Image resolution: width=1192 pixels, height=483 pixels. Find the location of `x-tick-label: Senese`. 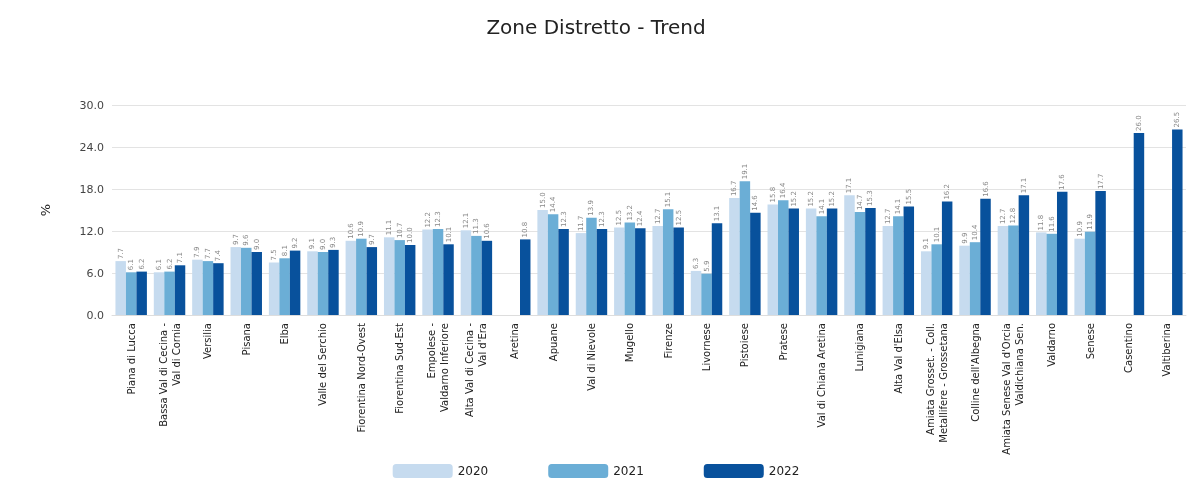

x-tick-label: Senese is located at coordinates (1090, 341).